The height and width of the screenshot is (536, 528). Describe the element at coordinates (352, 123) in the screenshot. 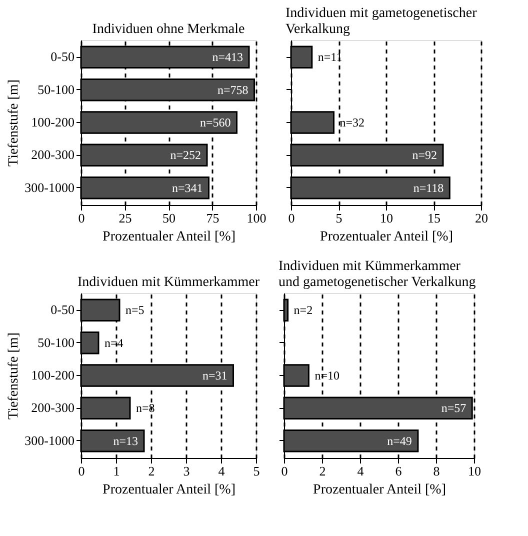

I see `annotation: n=32` at that location.